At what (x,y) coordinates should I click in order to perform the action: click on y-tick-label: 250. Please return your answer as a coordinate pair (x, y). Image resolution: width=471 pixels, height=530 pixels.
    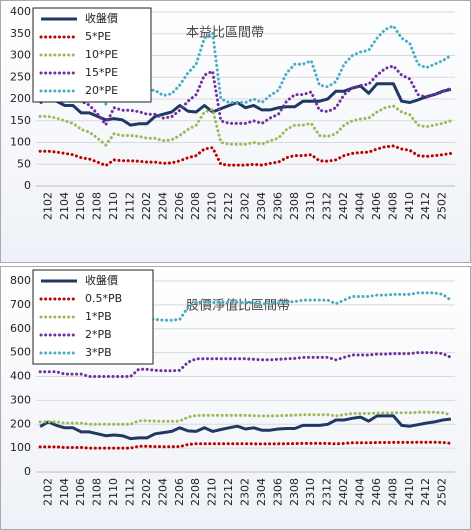
    Looking at the image, I should click on (20, 76).